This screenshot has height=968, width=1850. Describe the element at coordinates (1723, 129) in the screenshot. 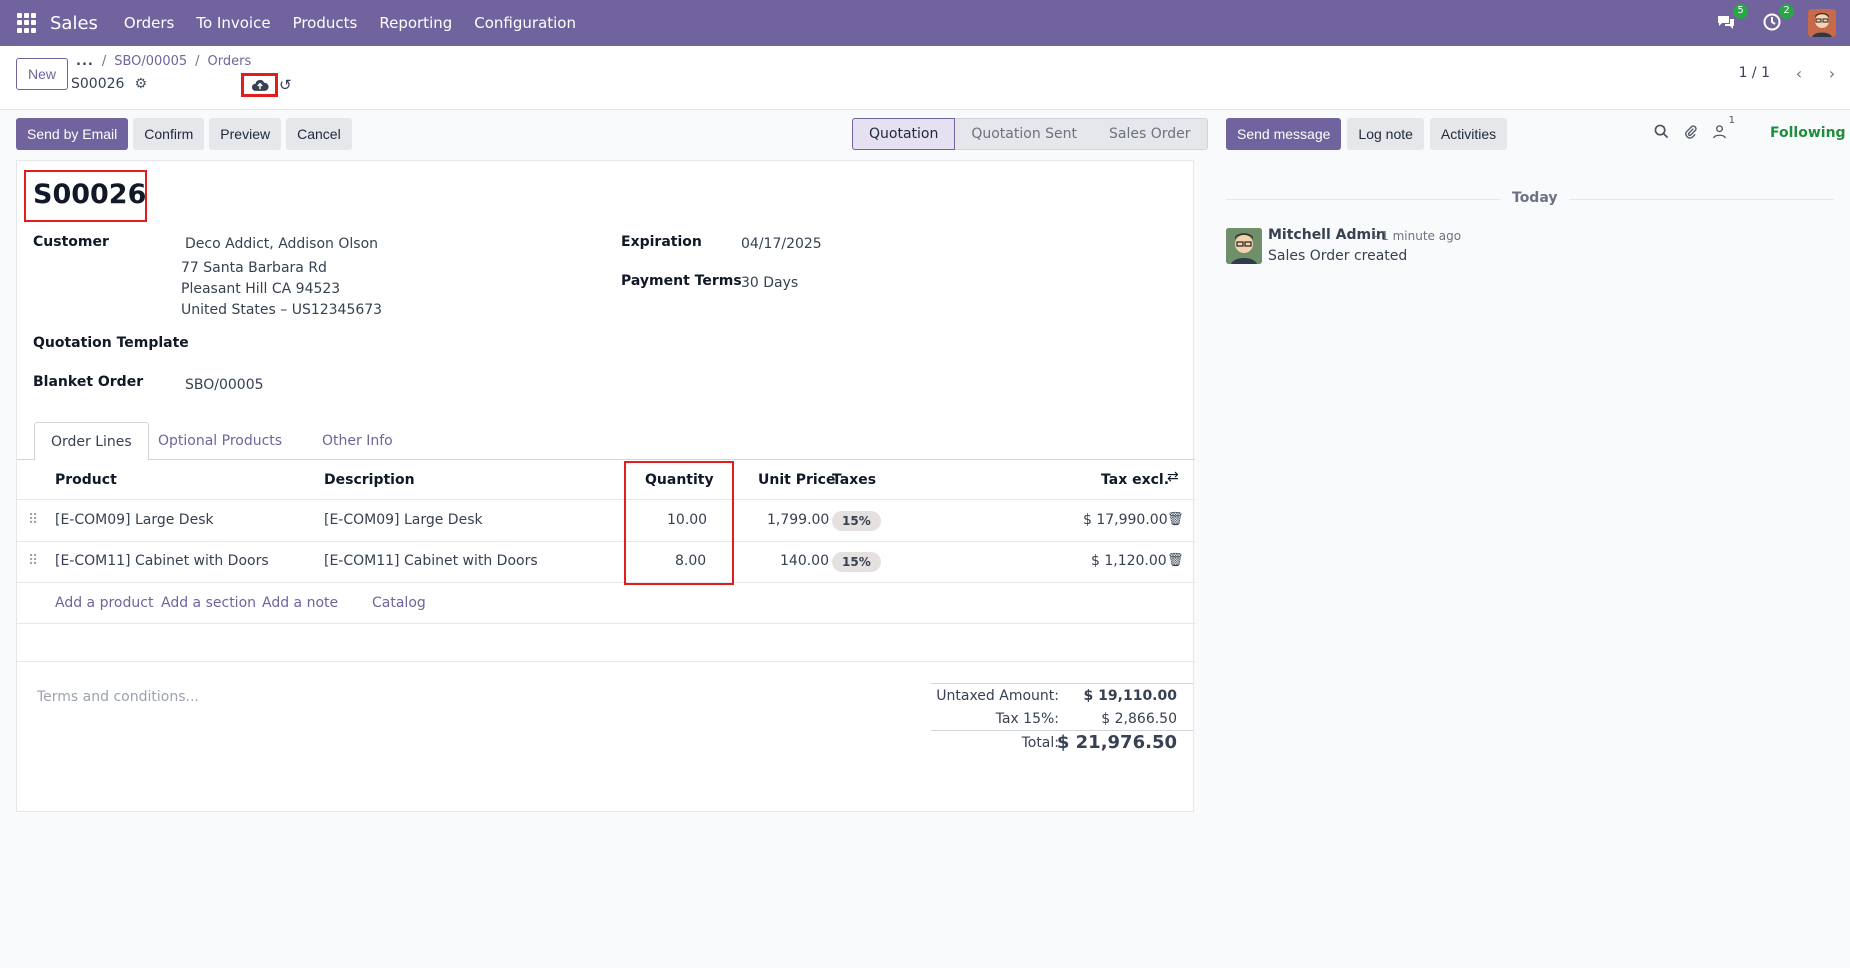

I see `followers-icon: 1` at that location.